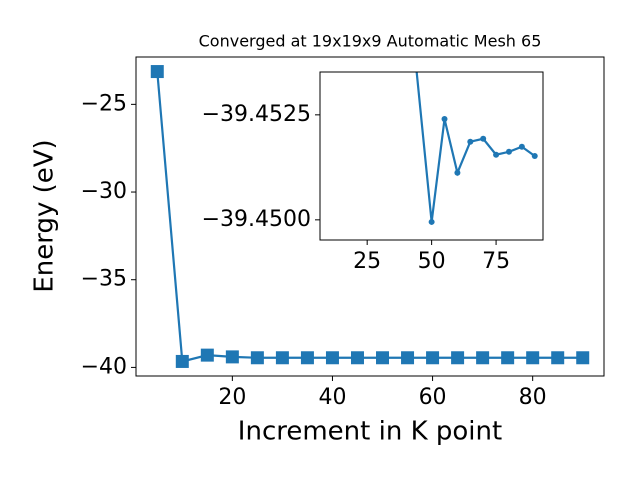  I want to click on x-tick-label: 50, so click(432, 261).